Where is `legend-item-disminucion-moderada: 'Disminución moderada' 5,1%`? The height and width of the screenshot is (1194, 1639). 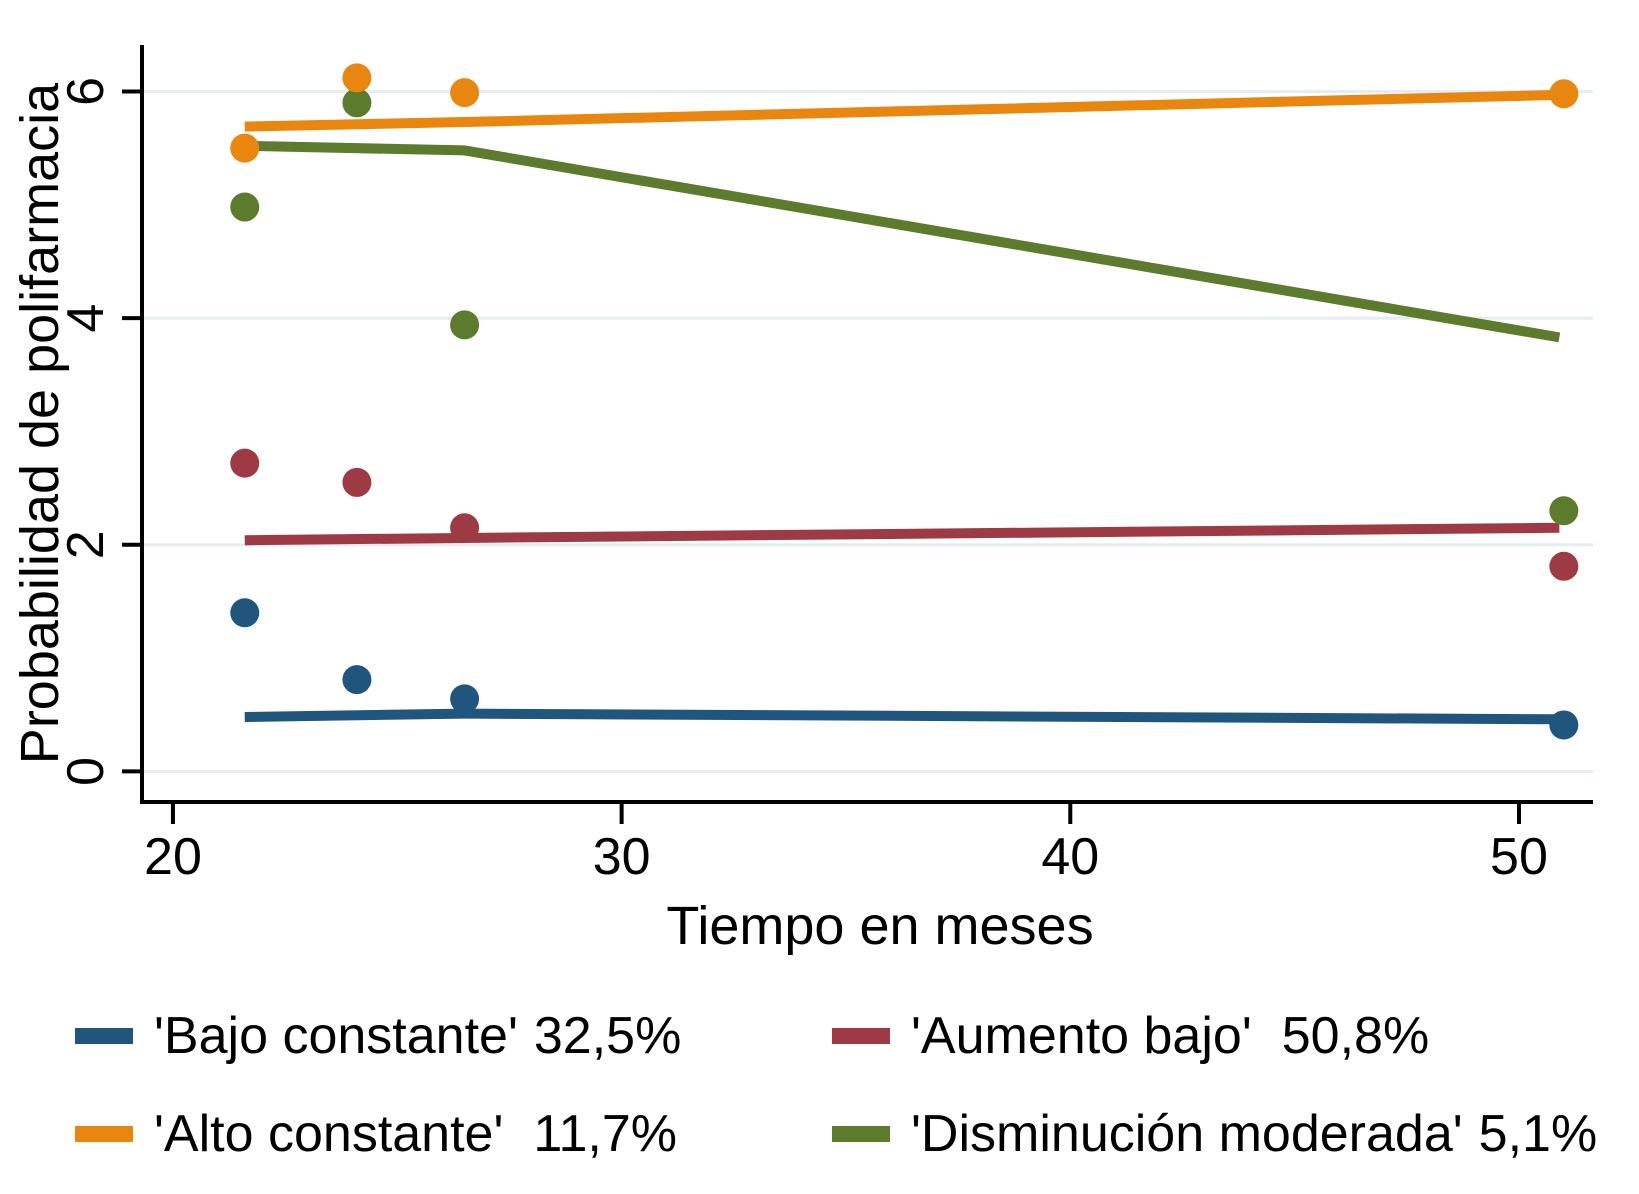 legend-item-disminucion-moderada: 'Disminución moderada' 5,1% is located at coordinates (1214, 1134).